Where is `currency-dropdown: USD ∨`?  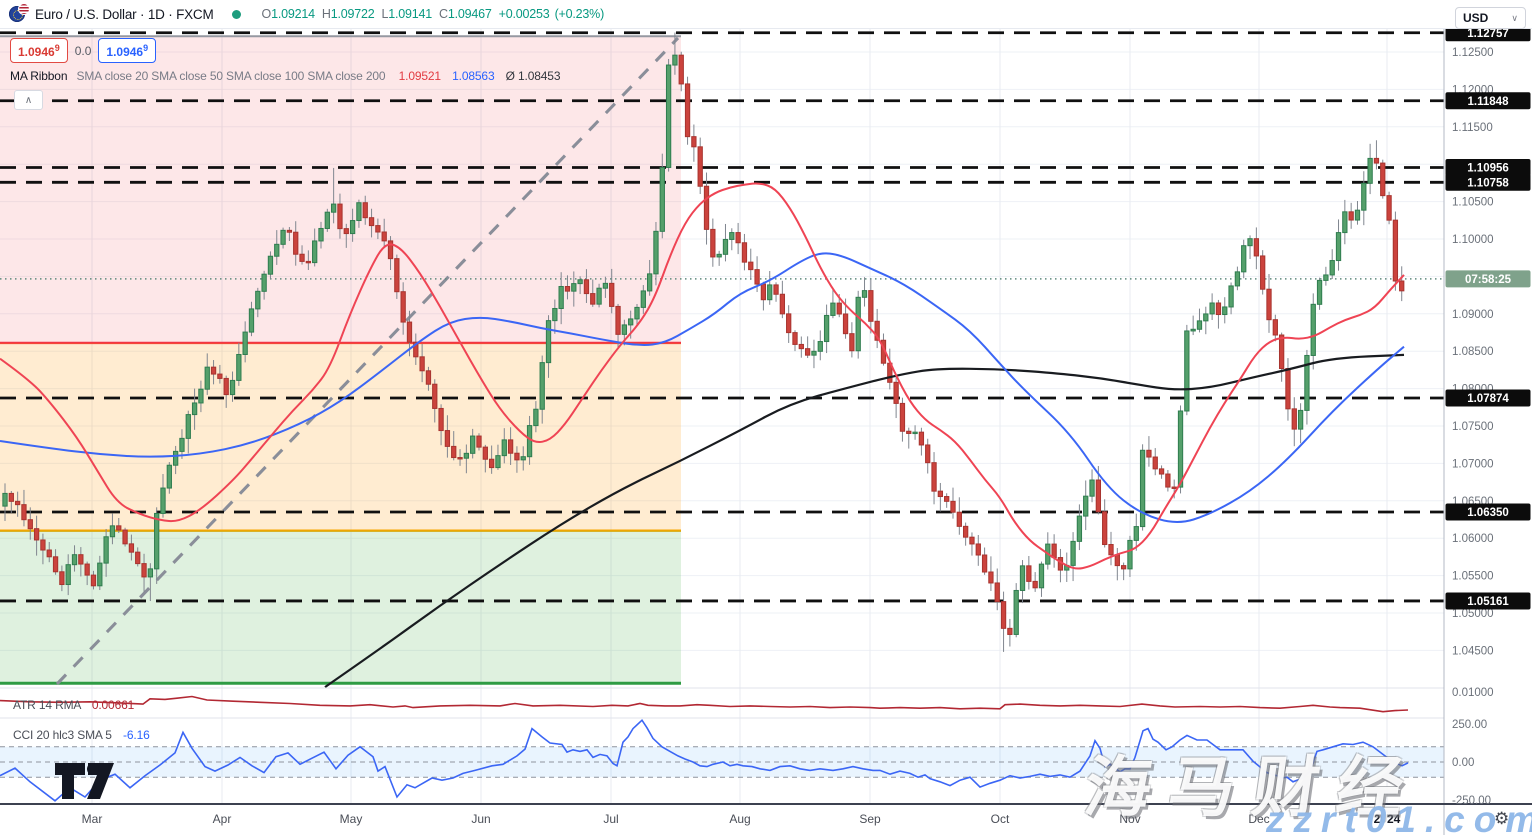
currency-dropdown: USD ∨ is located at coordinates (1490, 18).